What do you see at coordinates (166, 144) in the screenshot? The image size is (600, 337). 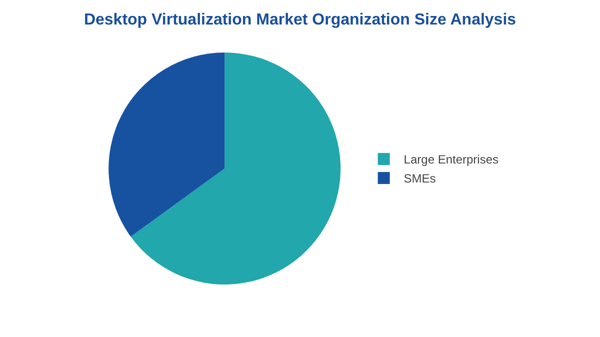 I see `pie-slice` at bounding box center [166, 144].